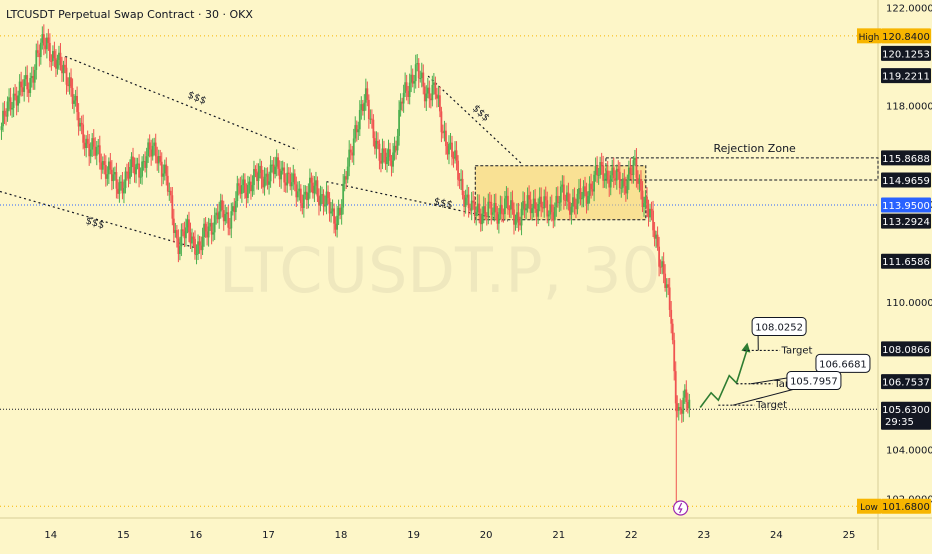  I want to click on x-tick-label: 24, so click(776, 535).